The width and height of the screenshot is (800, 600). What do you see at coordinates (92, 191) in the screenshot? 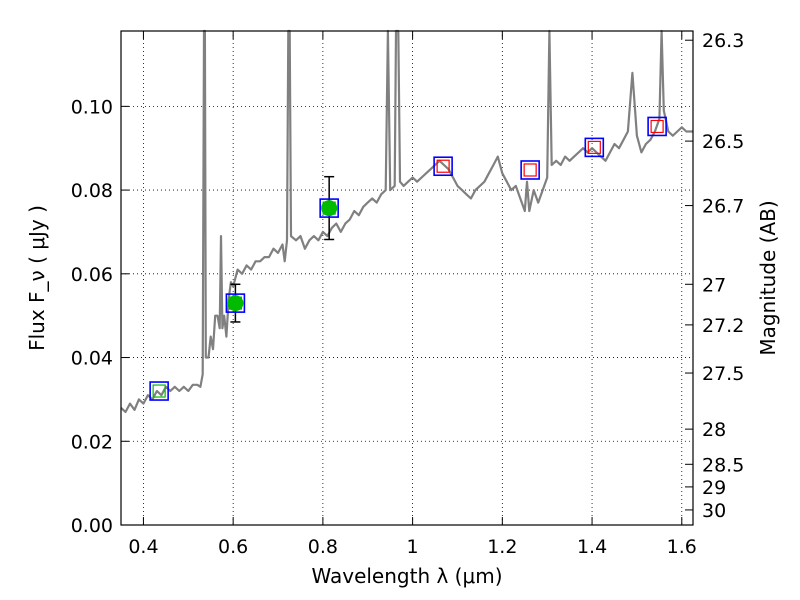
I see `y-tick-label: 0.08` at bounding box center [92, 191].